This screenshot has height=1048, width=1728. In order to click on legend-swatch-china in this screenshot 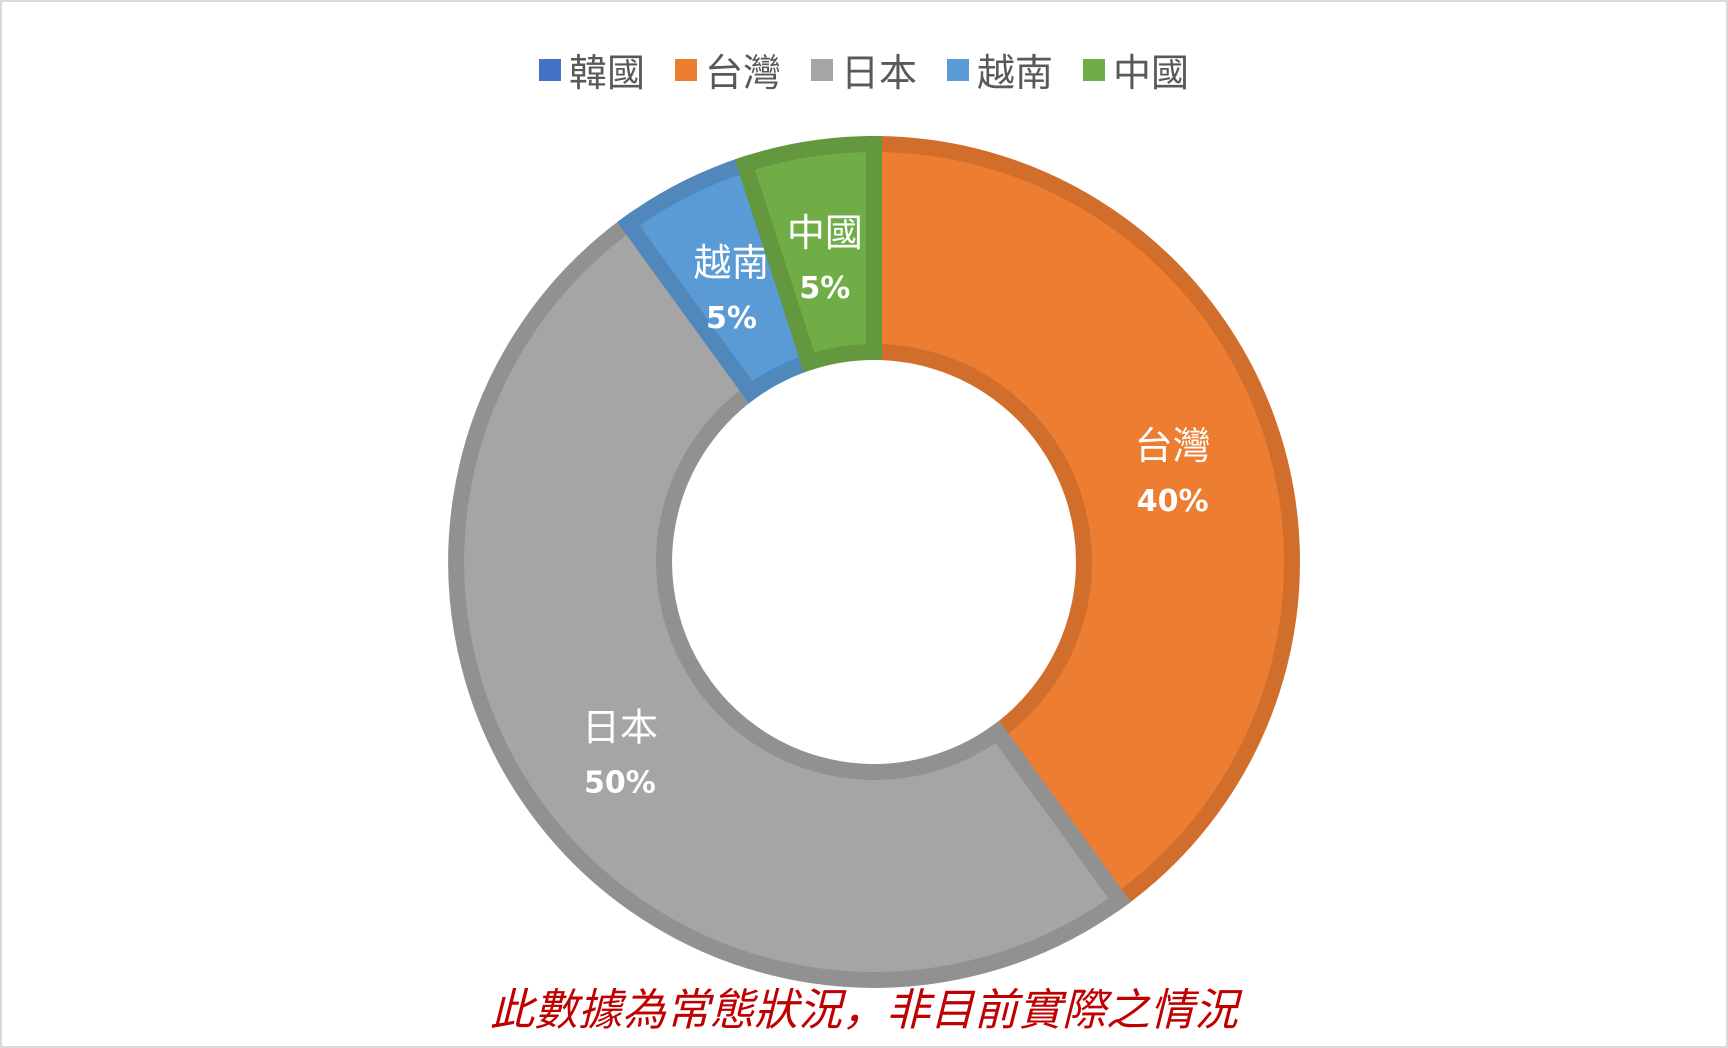, I will do `click(1094, 69)`.